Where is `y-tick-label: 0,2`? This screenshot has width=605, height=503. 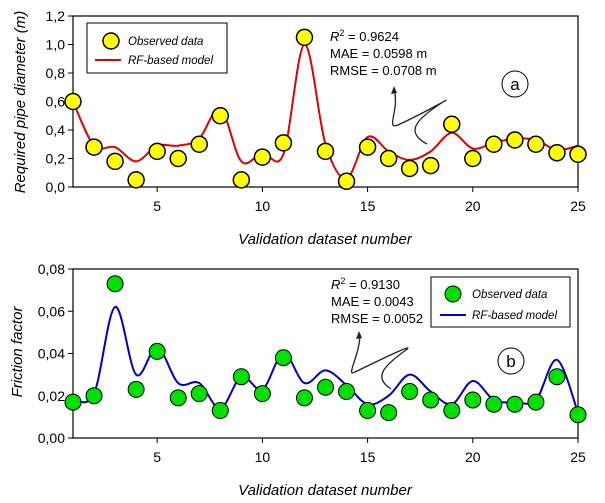 y-tick-label: 0,2 is located at coordinates (56, 159).